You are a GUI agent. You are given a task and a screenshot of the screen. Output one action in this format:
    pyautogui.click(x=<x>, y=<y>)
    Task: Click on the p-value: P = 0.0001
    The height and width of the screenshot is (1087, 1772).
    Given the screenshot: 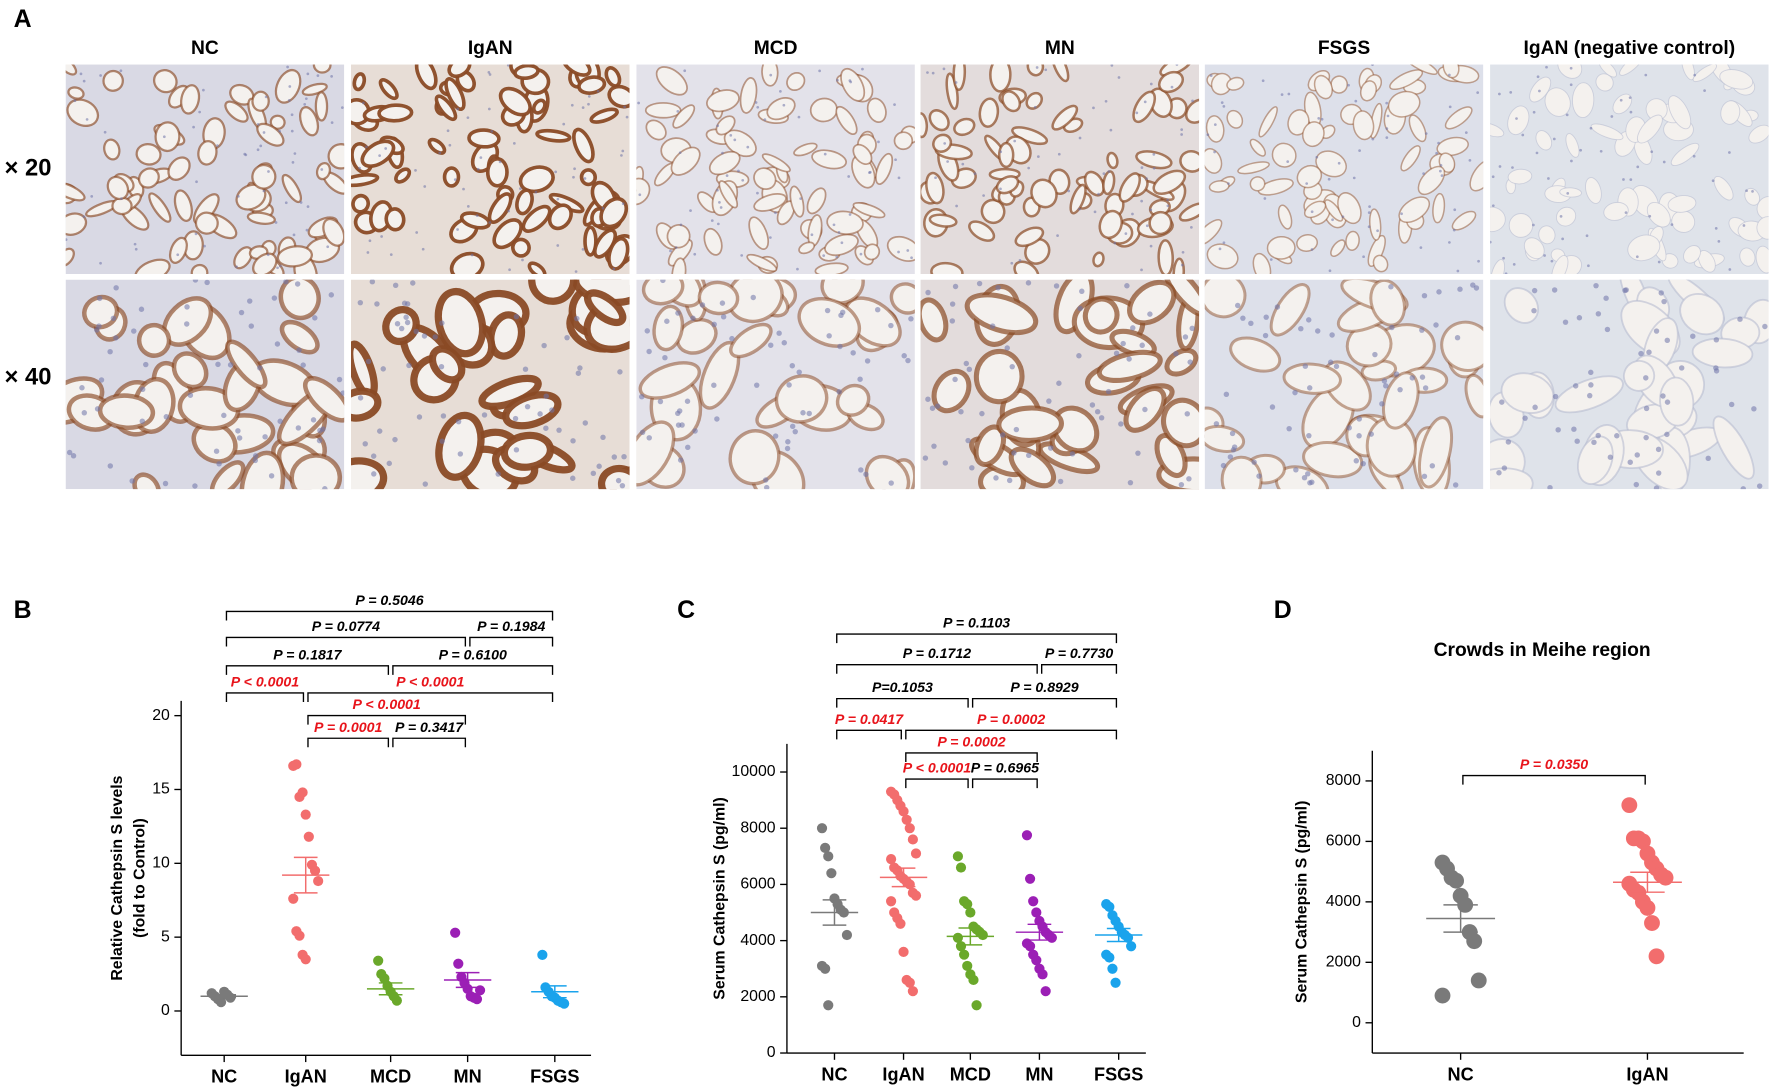 What is the action you would take?
    pyautogui.click(x=348, y=727)
    